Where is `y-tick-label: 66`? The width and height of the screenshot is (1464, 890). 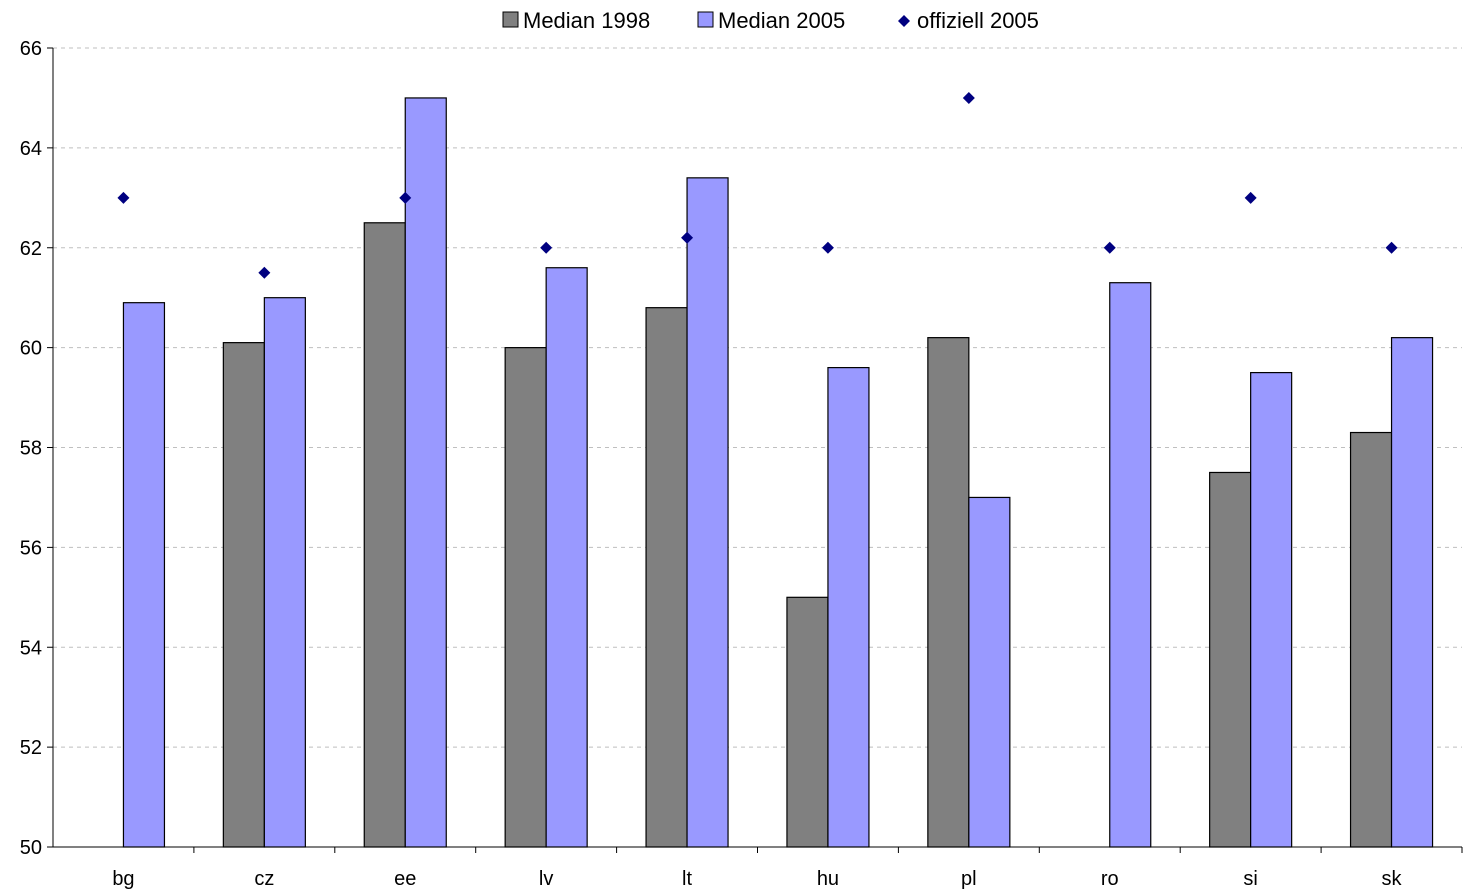 y-tick-label: 66 is located at coordinates (31, 49).